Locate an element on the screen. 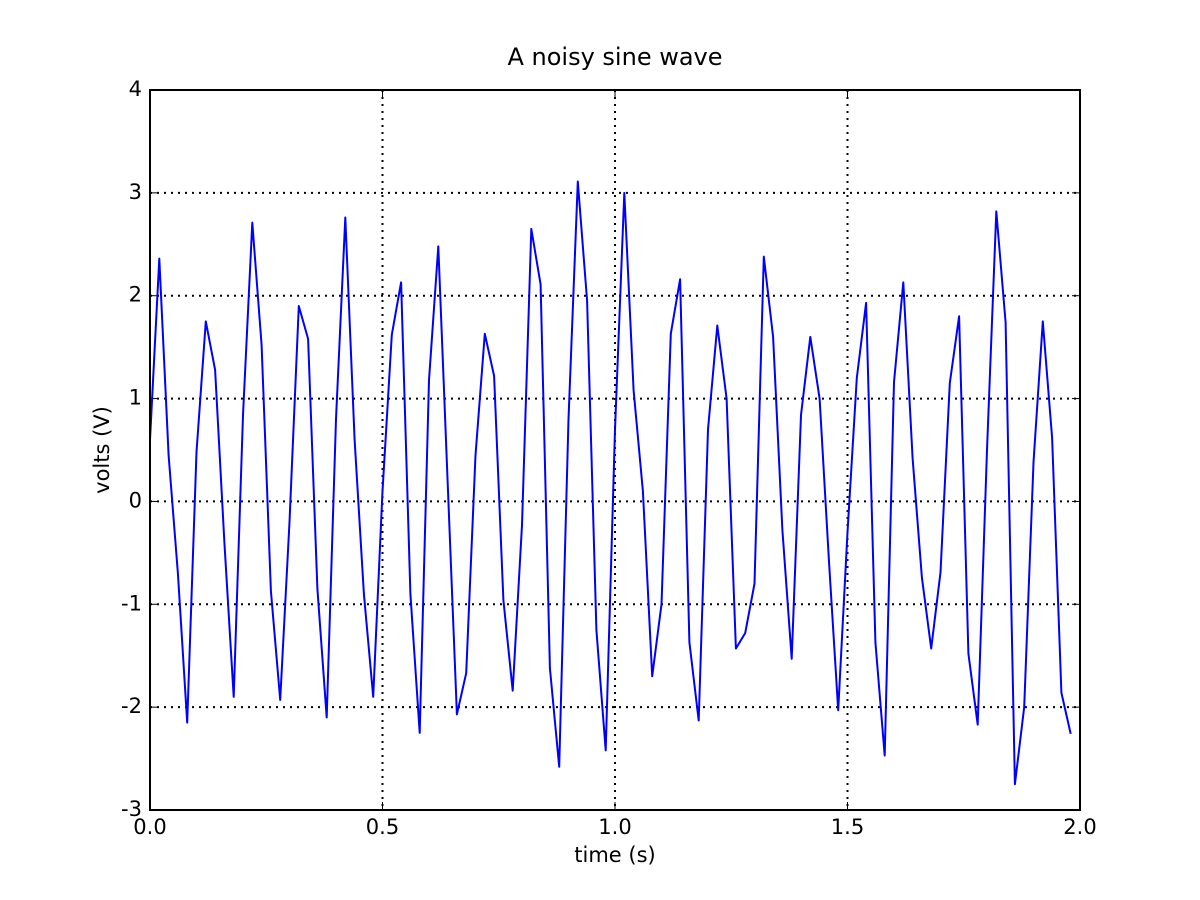 Image resolution: width=1200 pixels, height=900 pixels. chart-title: A noisy sine wave is located at coordinates (614, 57).